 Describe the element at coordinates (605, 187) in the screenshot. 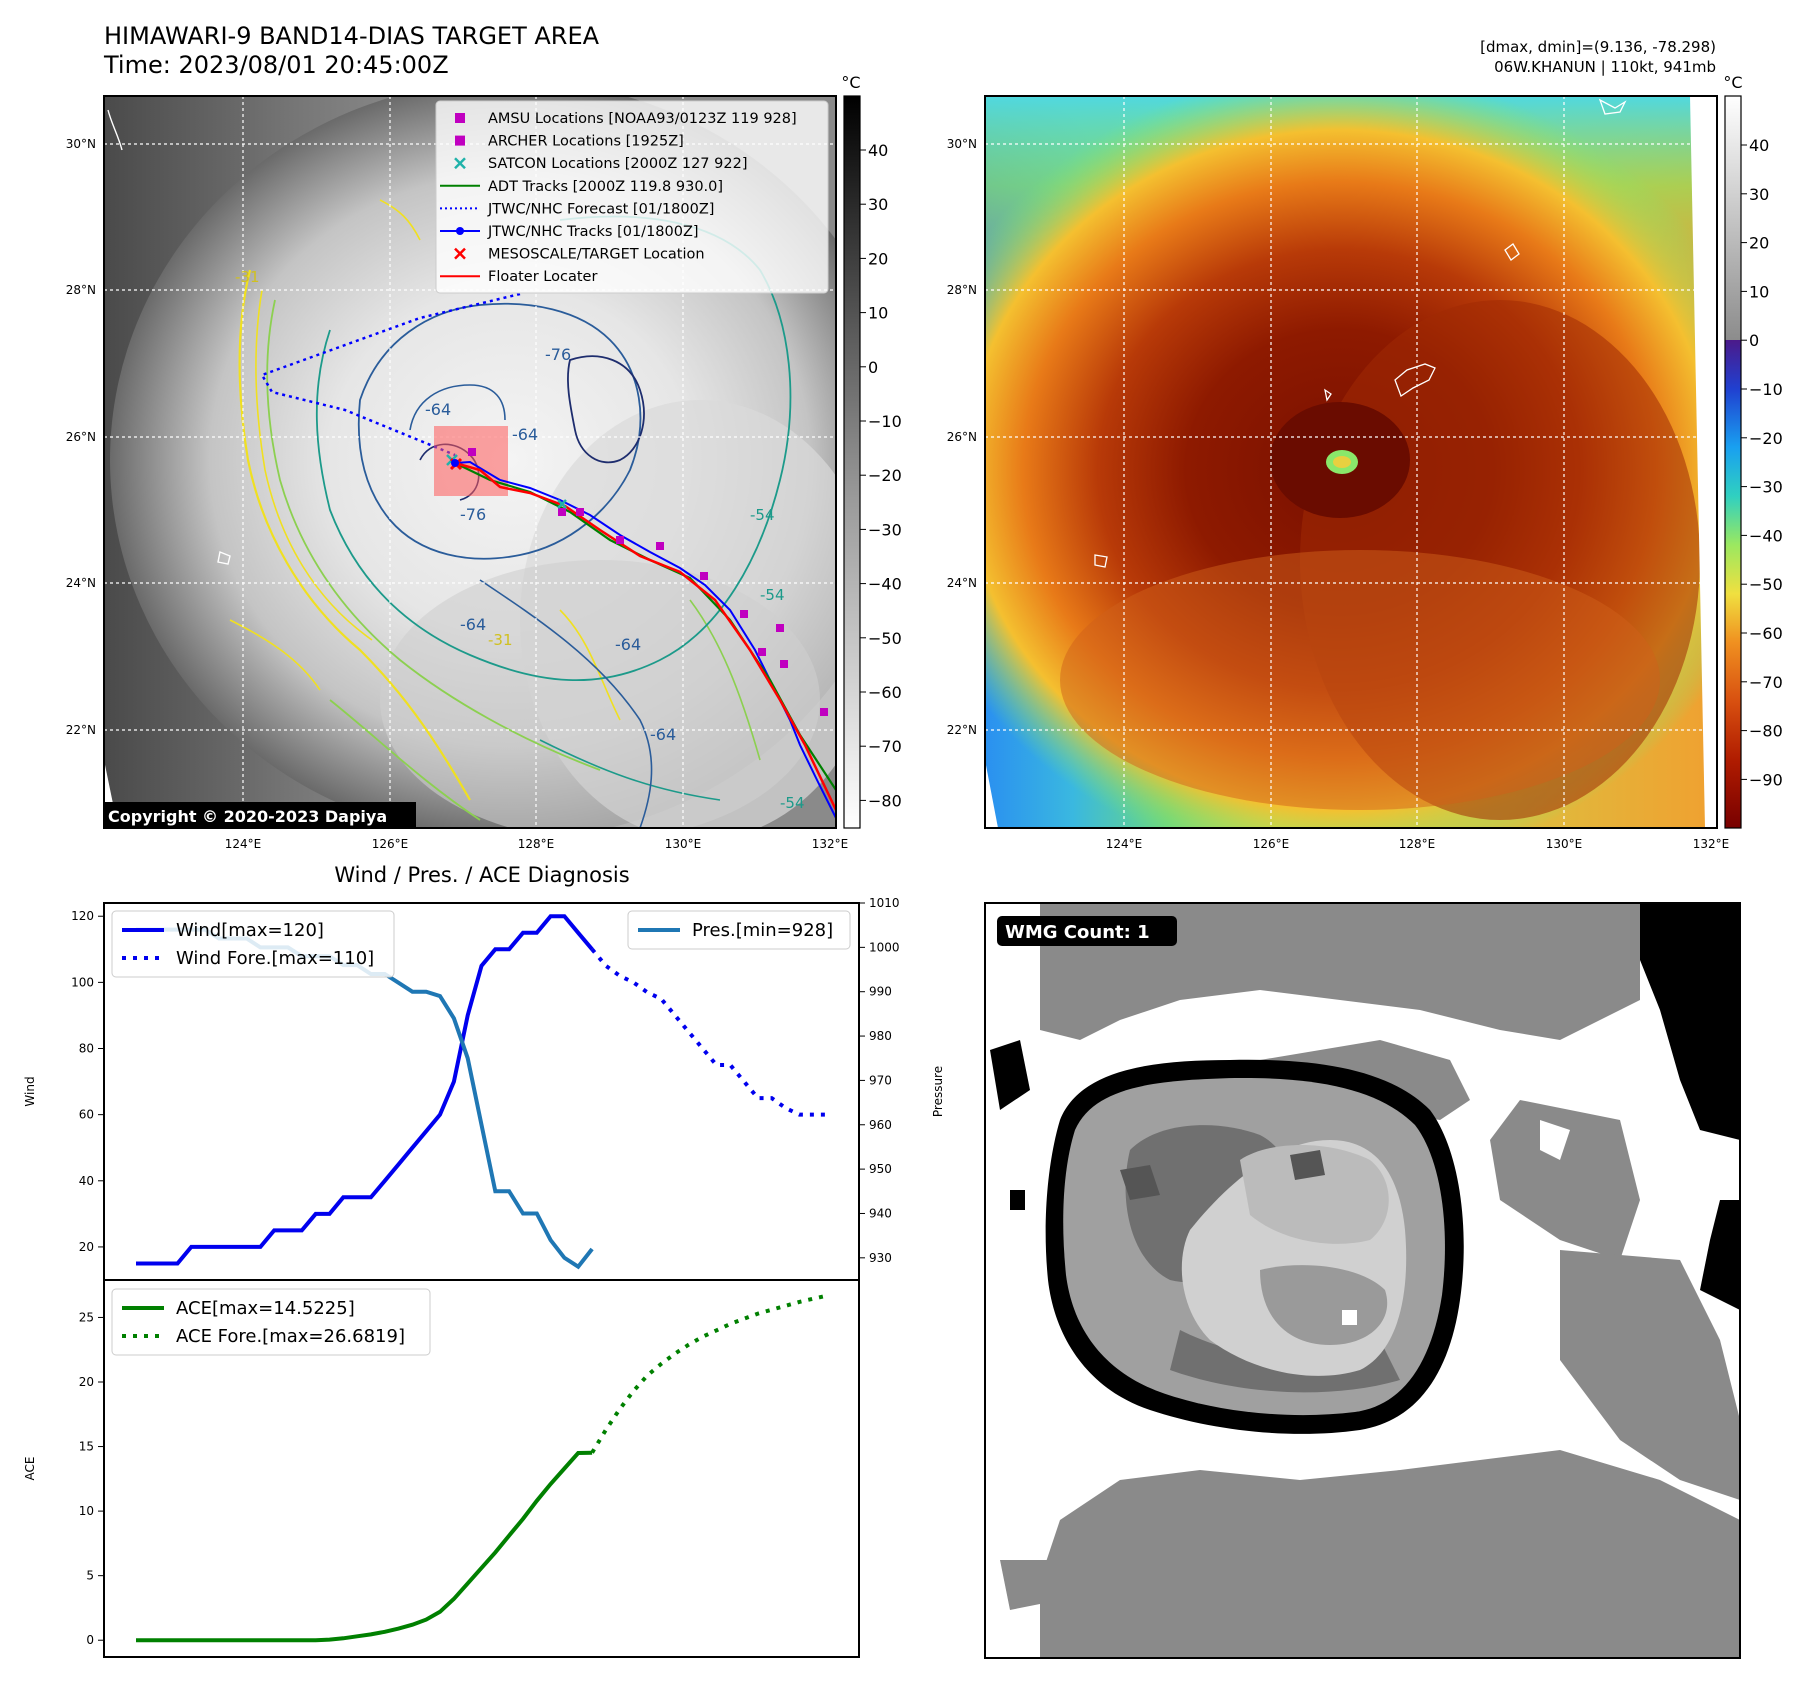

I see `legend-label: ADT Tracks [2000Z 119.8 930.0]` at that location.